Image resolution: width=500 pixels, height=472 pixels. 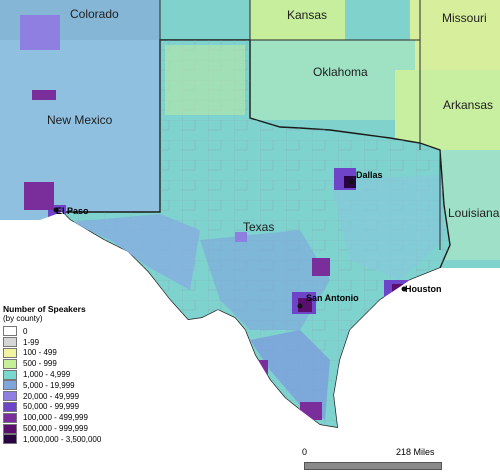 I want to click on south-texas-patch, so click(x=290, y=375).